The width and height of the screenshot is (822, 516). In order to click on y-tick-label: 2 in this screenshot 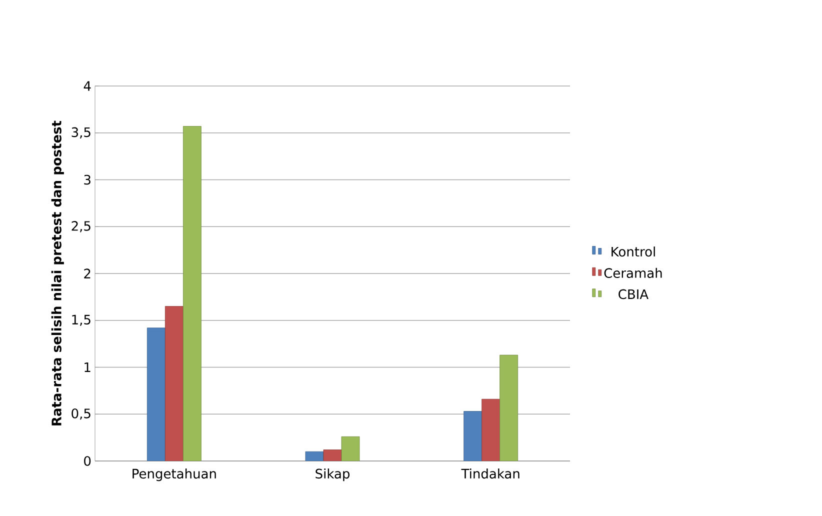, I will do `click(87, 273)`.